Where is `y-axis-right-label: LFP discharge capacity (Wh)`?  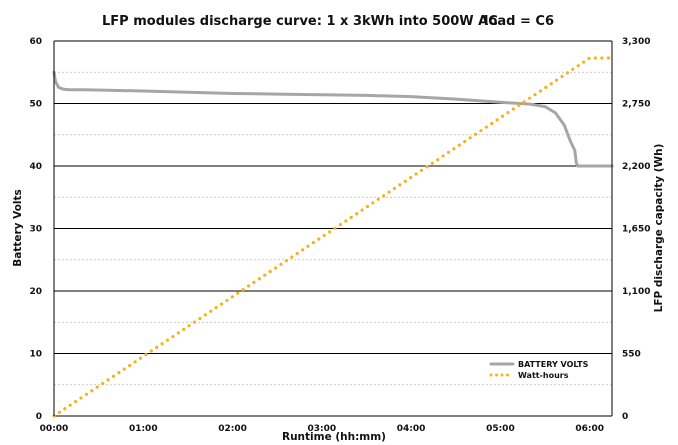
y-axis-right-label: LFP discharge capacity (Wh) is located at coordinates (659, 228).